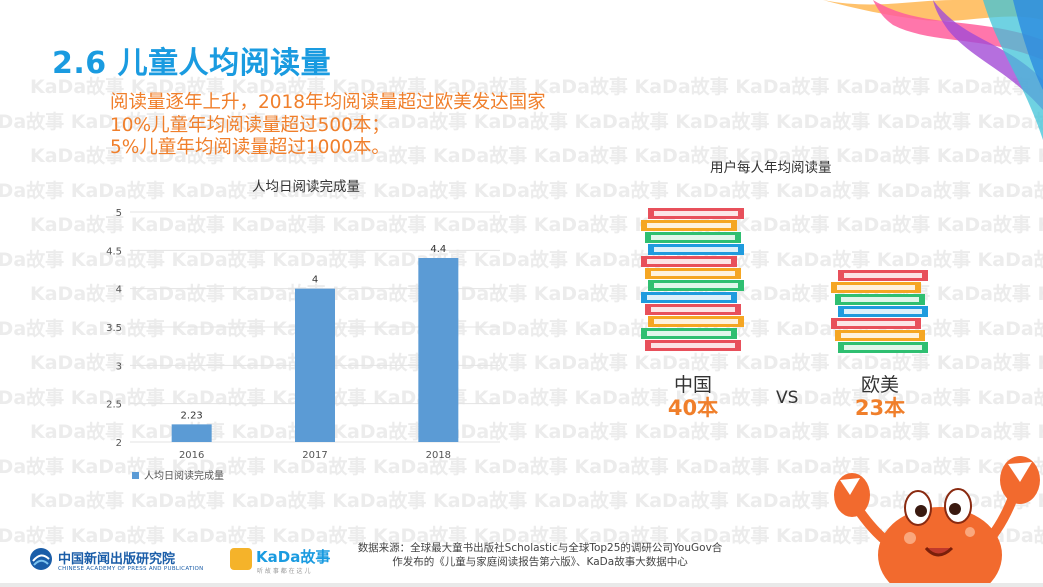  I want to click on legend-swatch, so click(135, 475).